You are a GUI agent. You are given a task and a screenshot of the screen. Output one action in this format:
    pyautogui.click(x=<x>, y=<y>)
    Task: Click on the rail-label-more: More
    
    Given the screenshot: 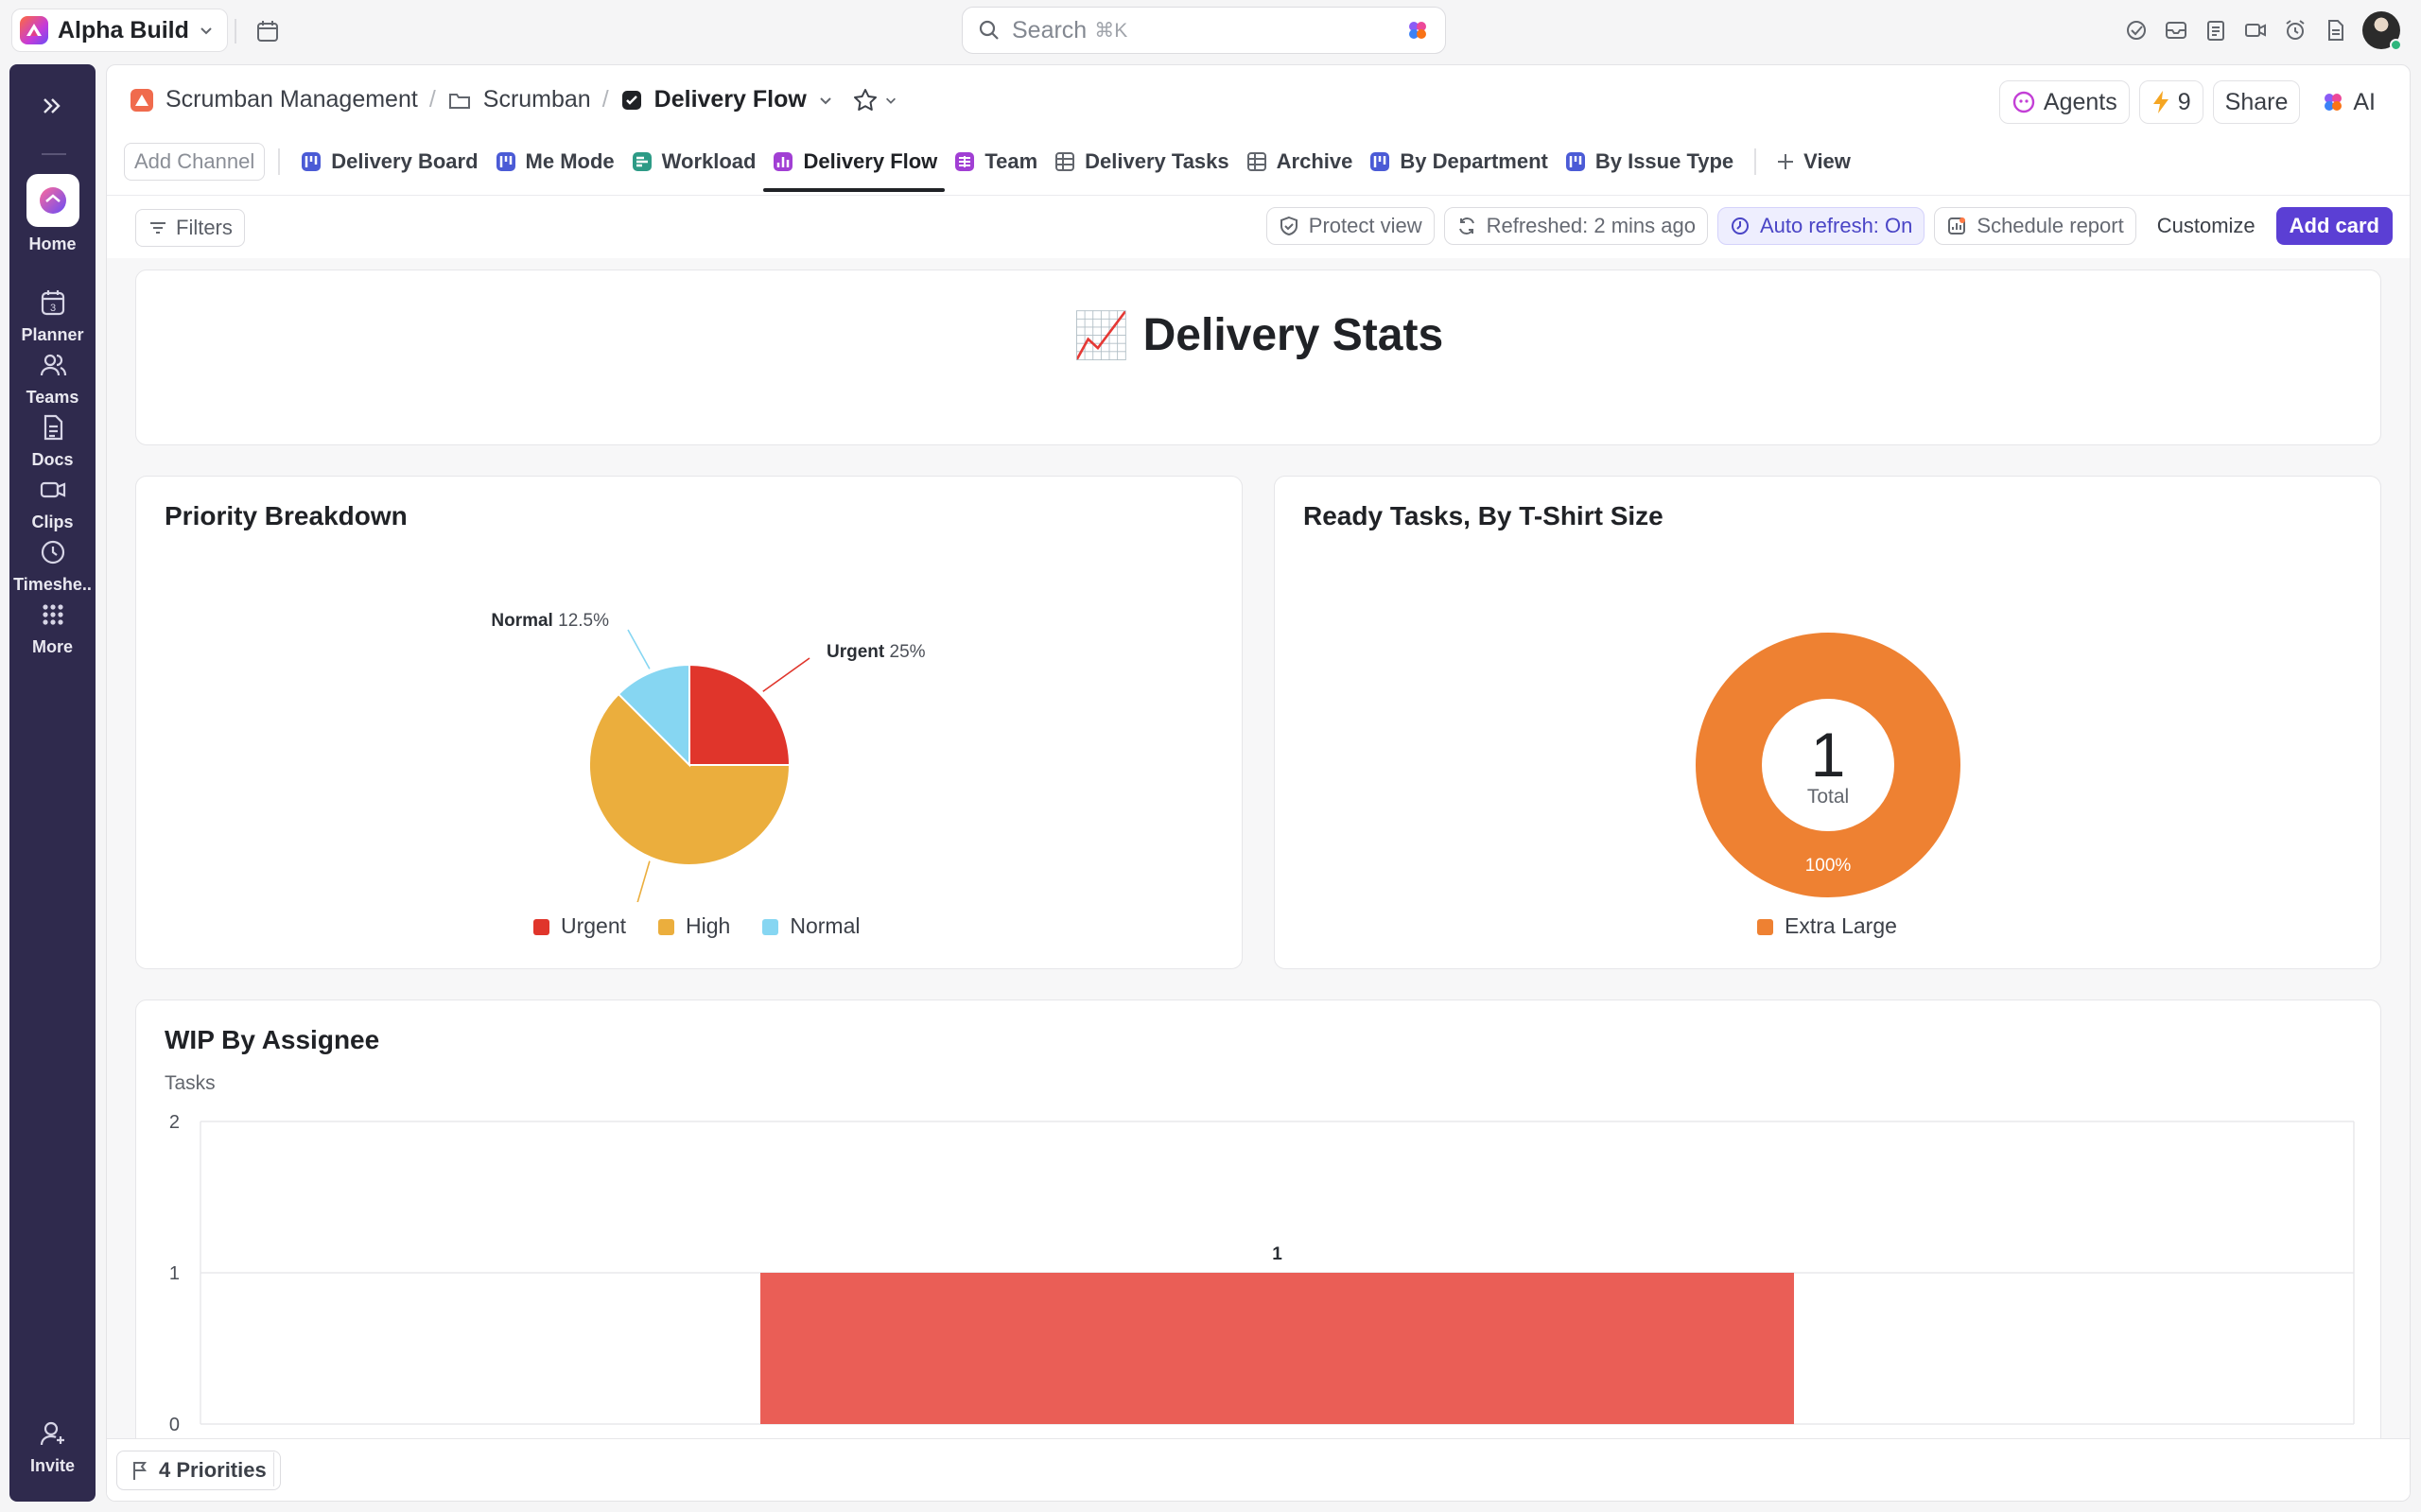 What is the action you would take?
    pyautogui.click(x=52, y=647)
    